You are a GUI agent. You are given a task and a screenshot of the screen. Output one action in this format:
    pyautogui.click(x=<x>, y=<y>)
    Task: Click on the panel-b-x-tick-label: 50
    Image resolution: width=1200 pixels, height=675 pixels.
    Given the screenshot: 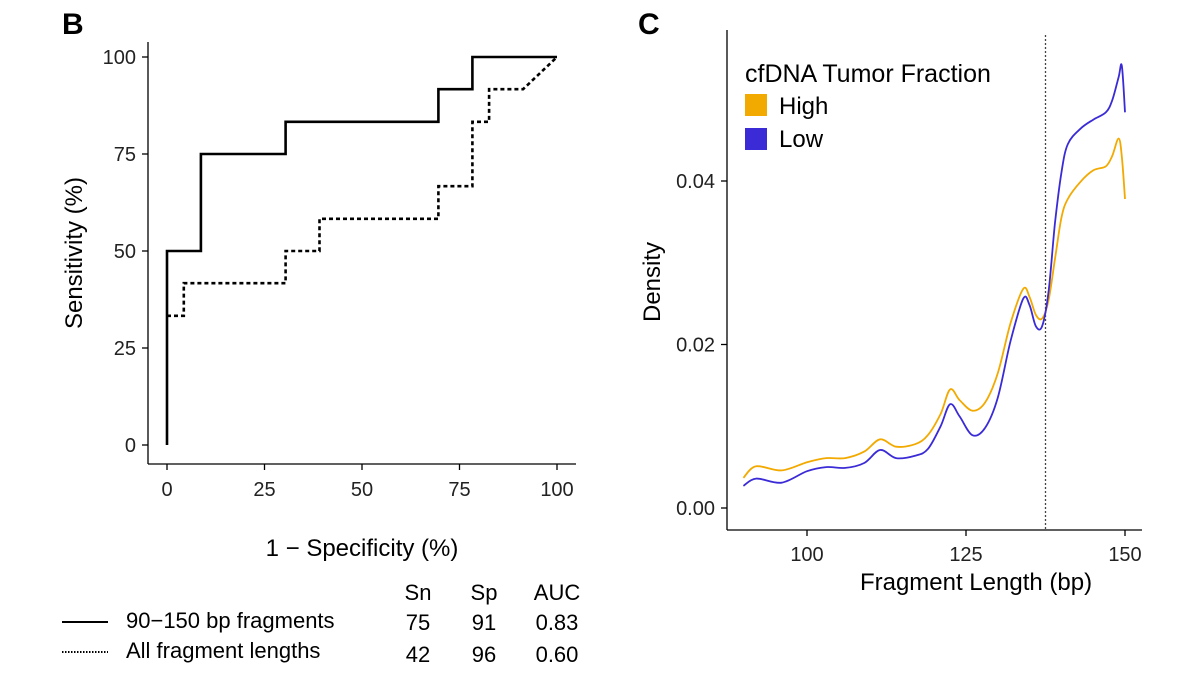 What is the action you would take?
    pyautogui.click(x=362, y=490)
    